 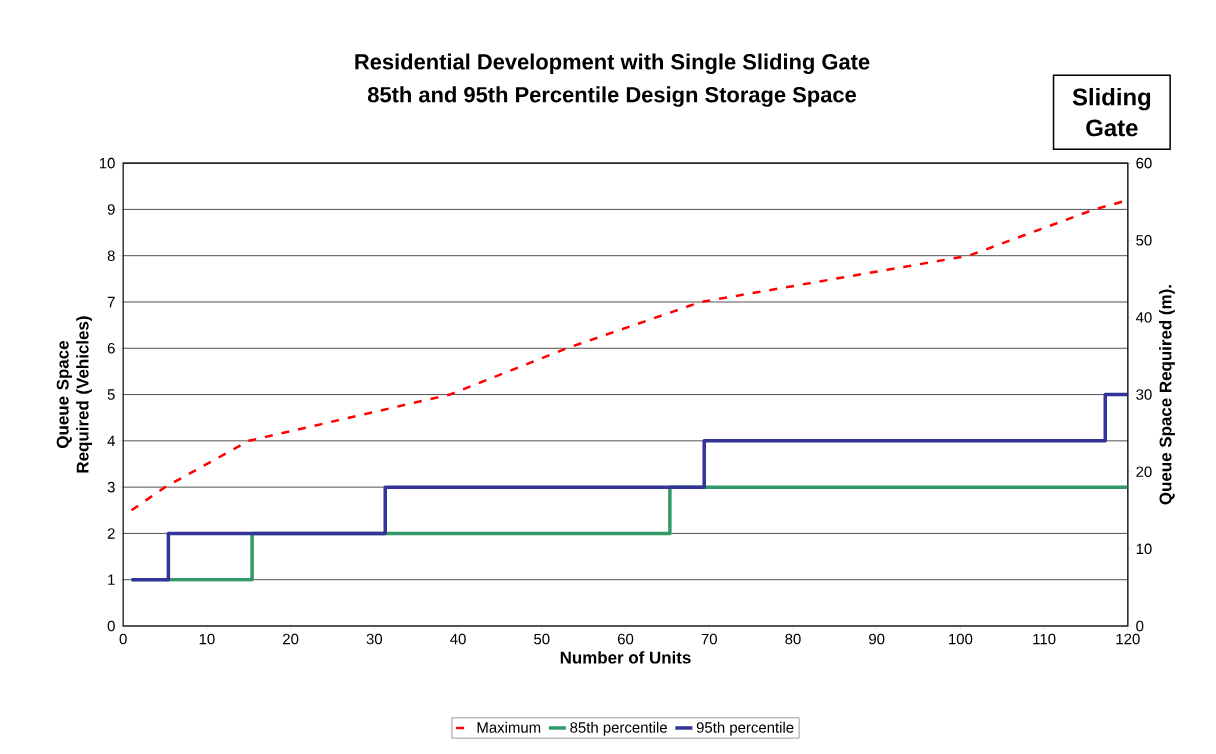 I want to click on y2-tick-label: 40, so click(x=1143, y=317).